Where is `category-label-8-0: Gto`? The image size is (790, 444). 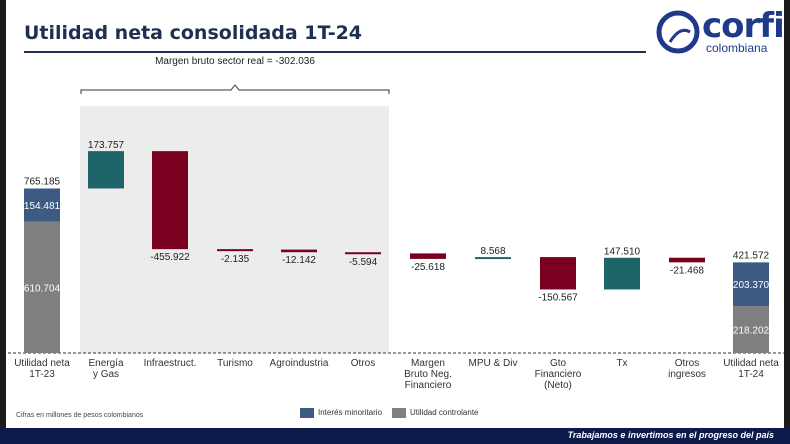
category-label-8-0: Gto is located at coordinates (558, 363).